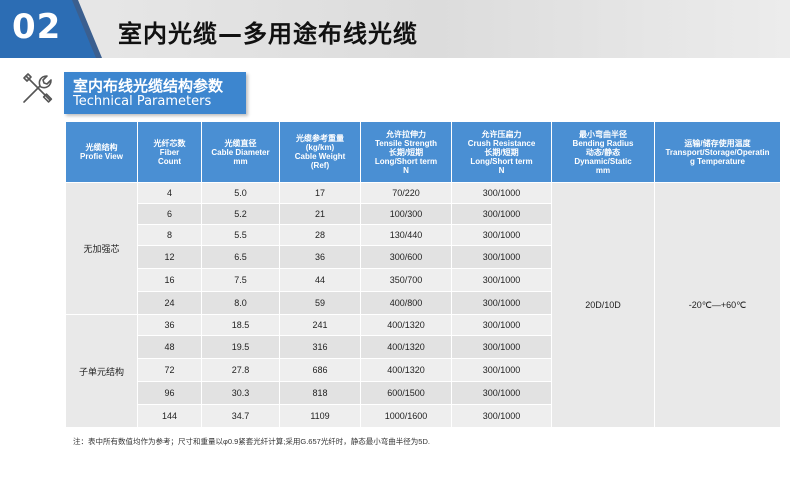 The width and height of the screenshot is (790, 479). Describe the element at coordinates (169, 152) in the screenshot. I see `header-fiber-count: 光纤芯数 Fiber Count` at that location.